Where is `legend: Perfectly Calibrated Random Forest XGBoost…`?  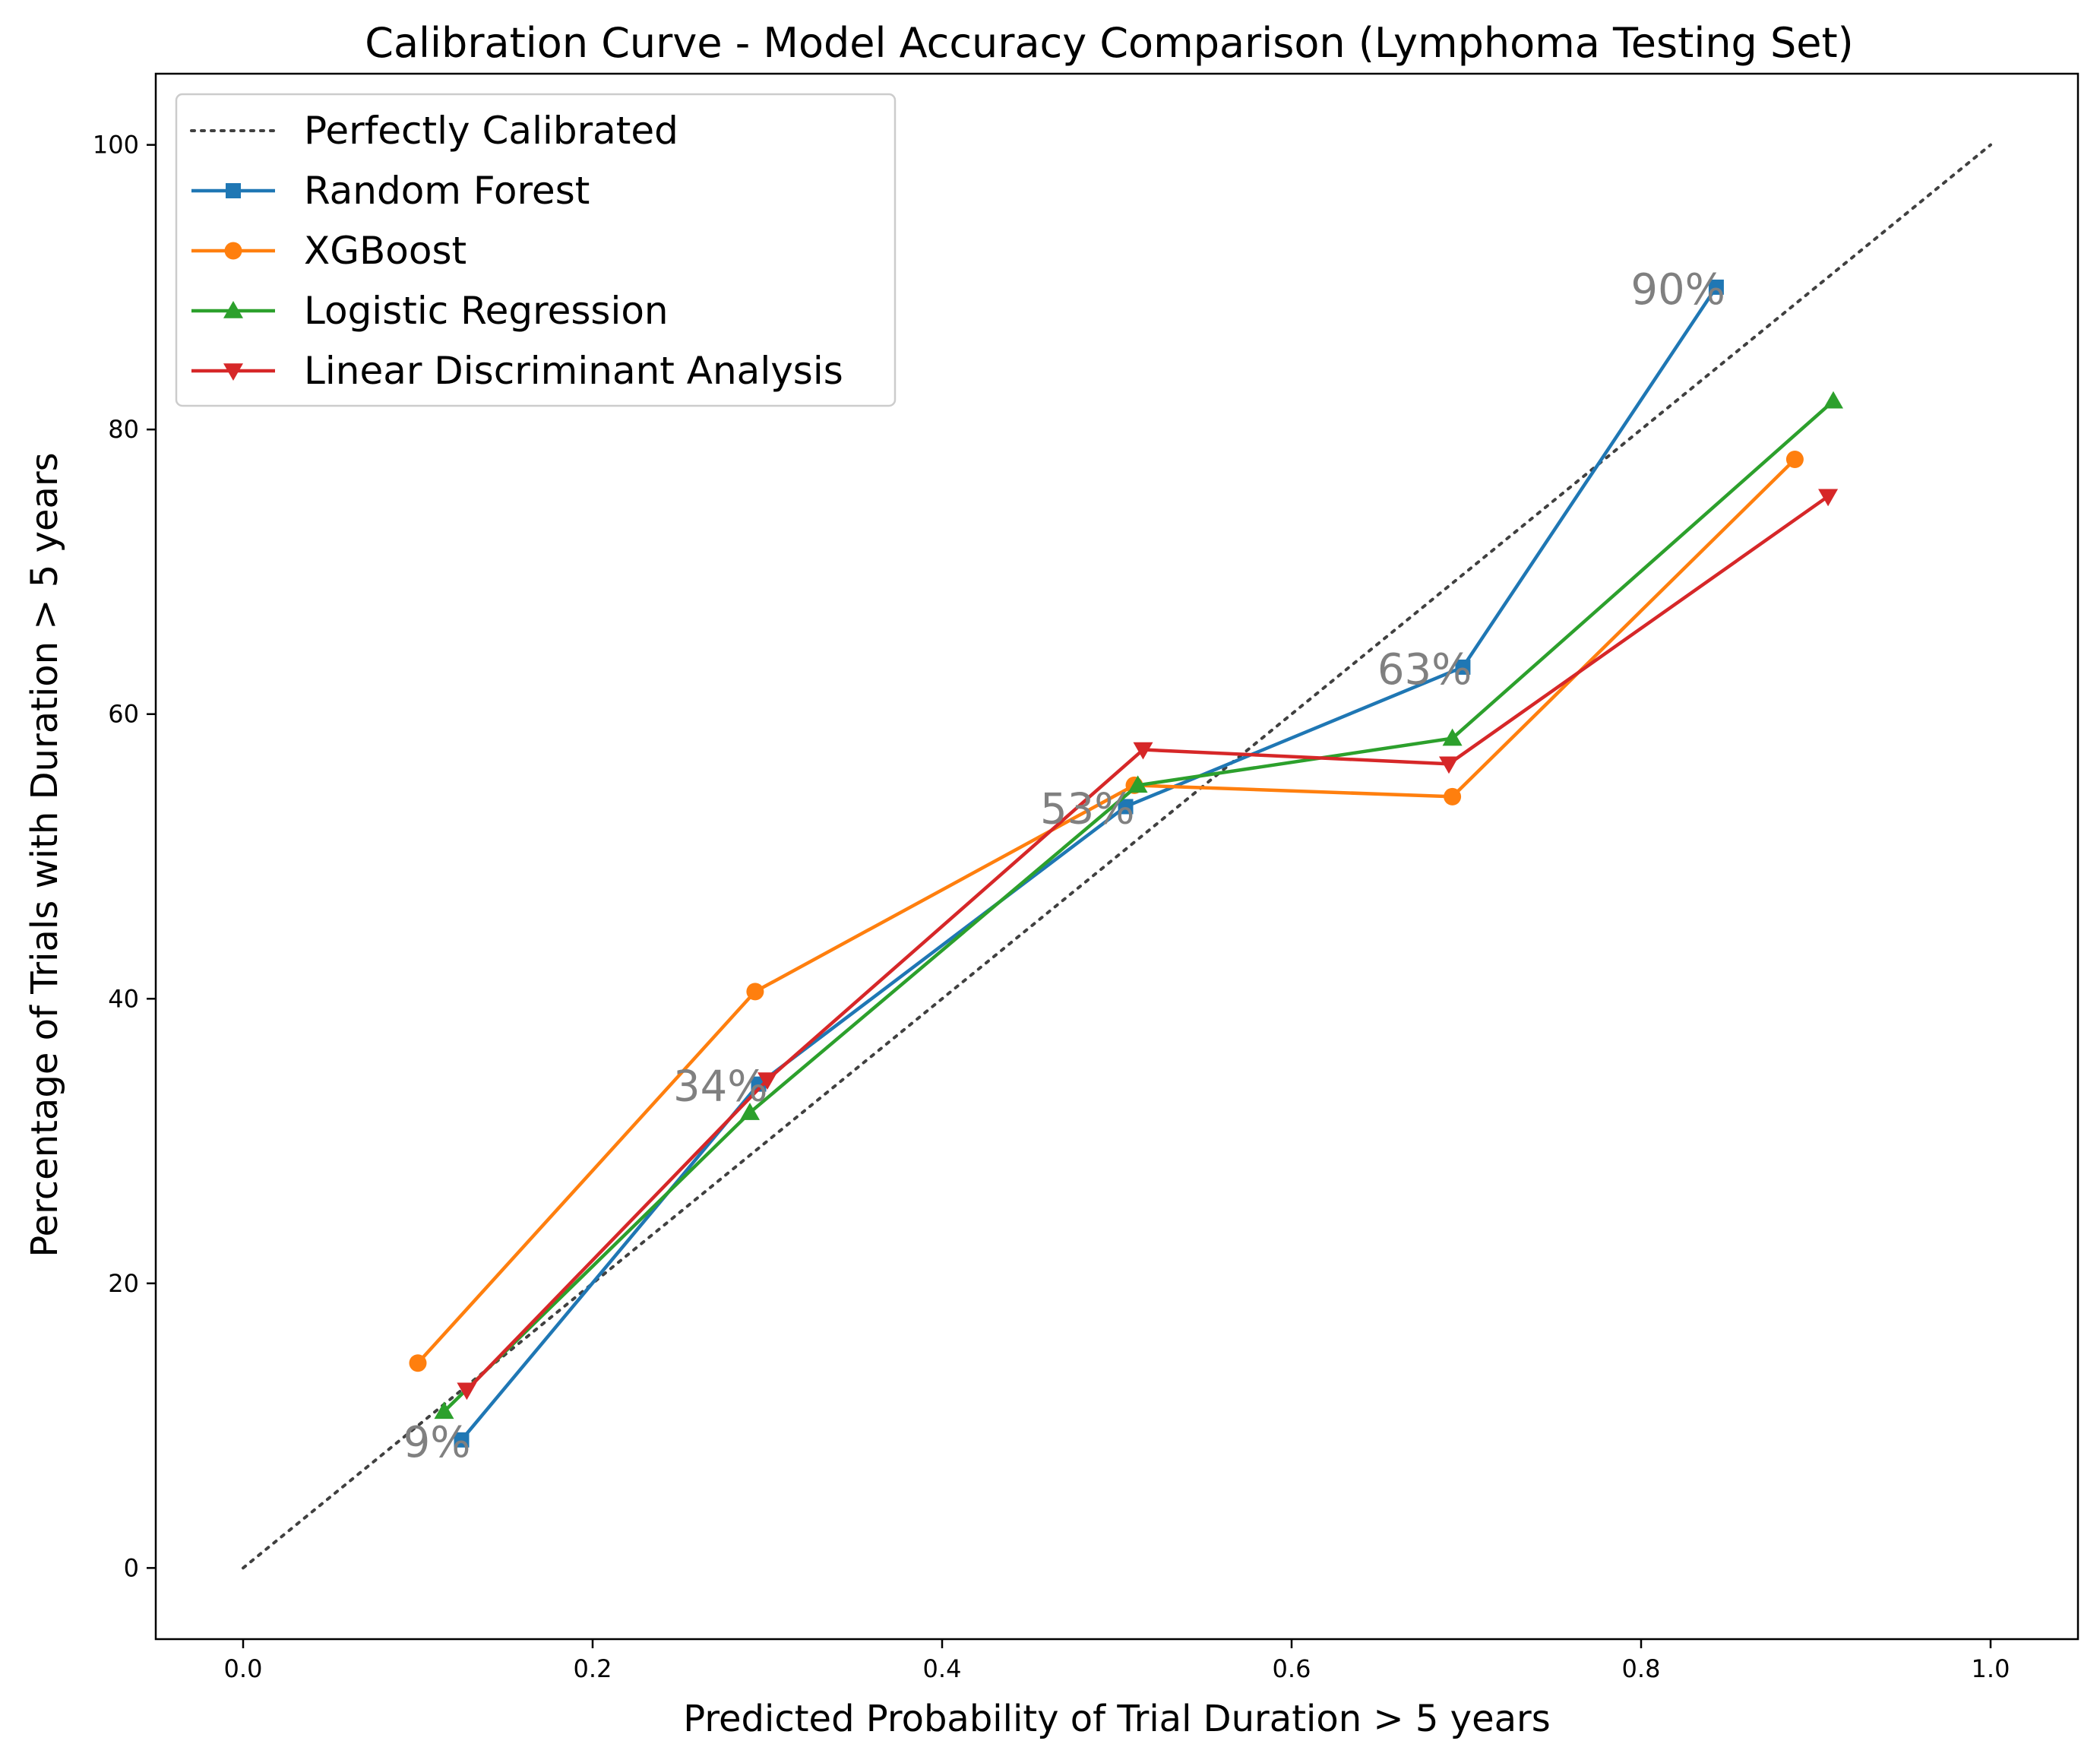
legend: Perfectly Calibrated Random Forest XGBoost… is located at coordinates (536, 250).